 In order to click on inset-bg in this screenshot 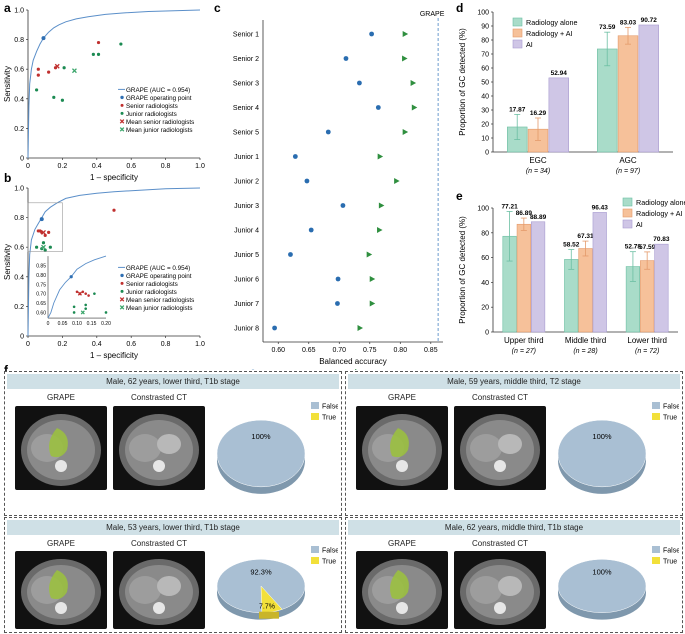, I will do `click(77, 287)`.